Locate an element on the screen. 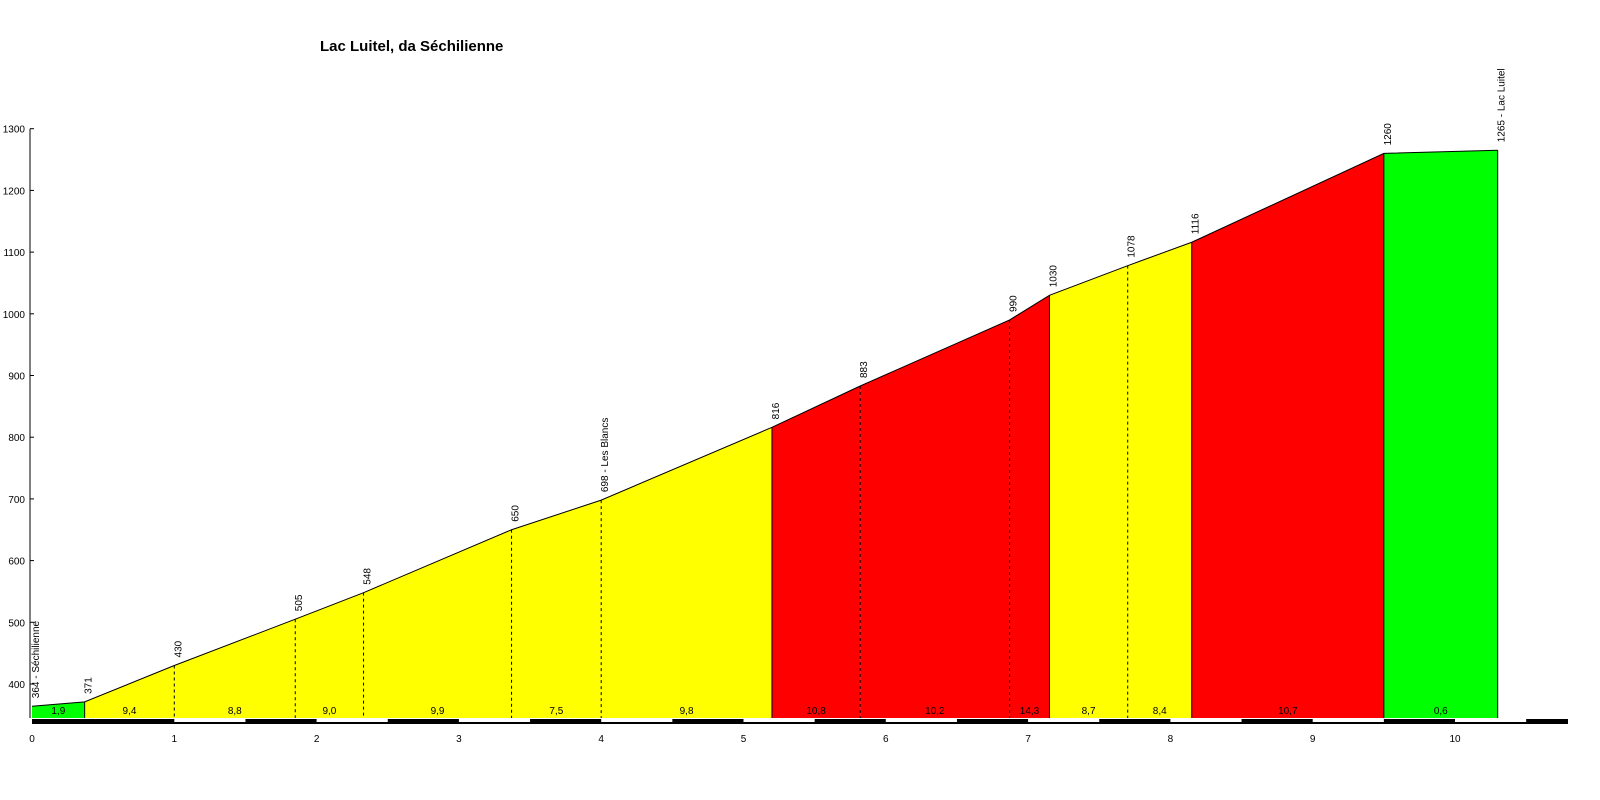  x-tick-label: 7 is located at coordinates (1028, 739).